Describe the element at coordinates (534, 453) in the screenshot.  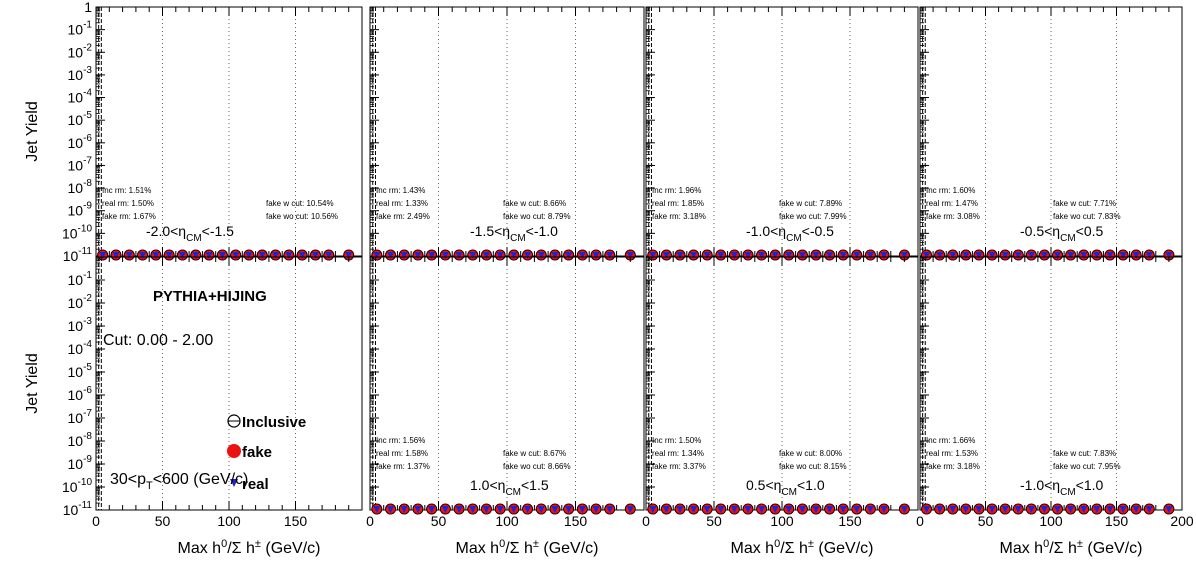
I see `stat-fake-w-cut: fake w cut: 8.67%` at that location.